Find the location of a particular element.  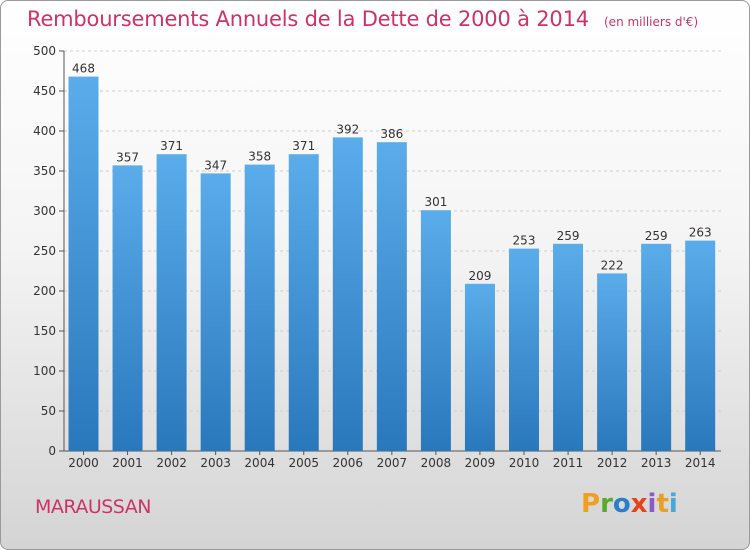

x-tick-label: 2009 is located at coordinates (480, 463).